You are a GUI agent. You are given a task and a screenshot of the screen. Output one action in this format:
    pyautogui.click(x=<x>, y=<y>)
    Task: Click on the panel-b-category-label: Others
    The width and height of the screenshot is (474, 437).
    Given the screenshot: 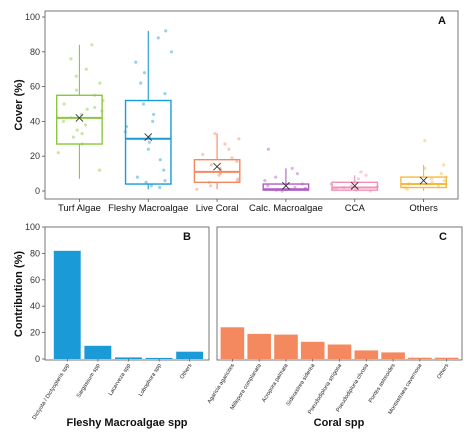 What is the action you would take?
    pyautogui.click(x=186, y=372)
    